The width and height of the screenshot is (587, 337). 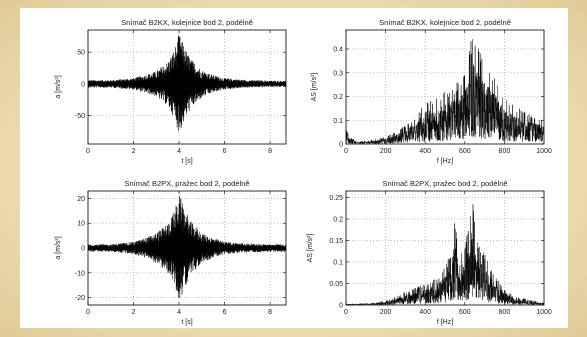 I want to click on y-tick-label: 50, so click(x=81, y=53).